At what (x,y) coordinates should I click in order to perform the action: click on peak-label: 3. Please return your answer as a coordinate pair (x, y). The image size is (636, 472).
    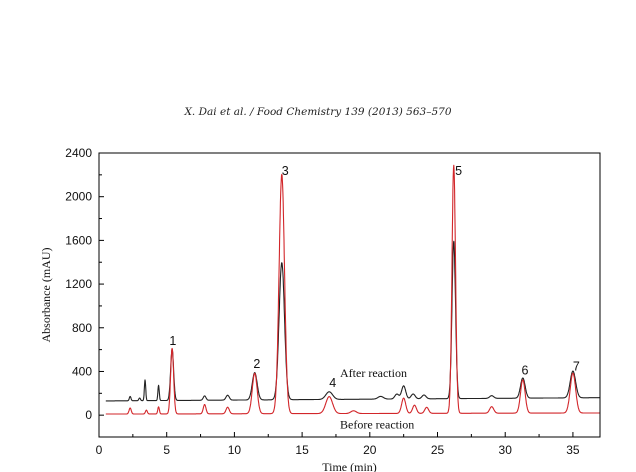
    Looking at the image, I should click on (285, 171).